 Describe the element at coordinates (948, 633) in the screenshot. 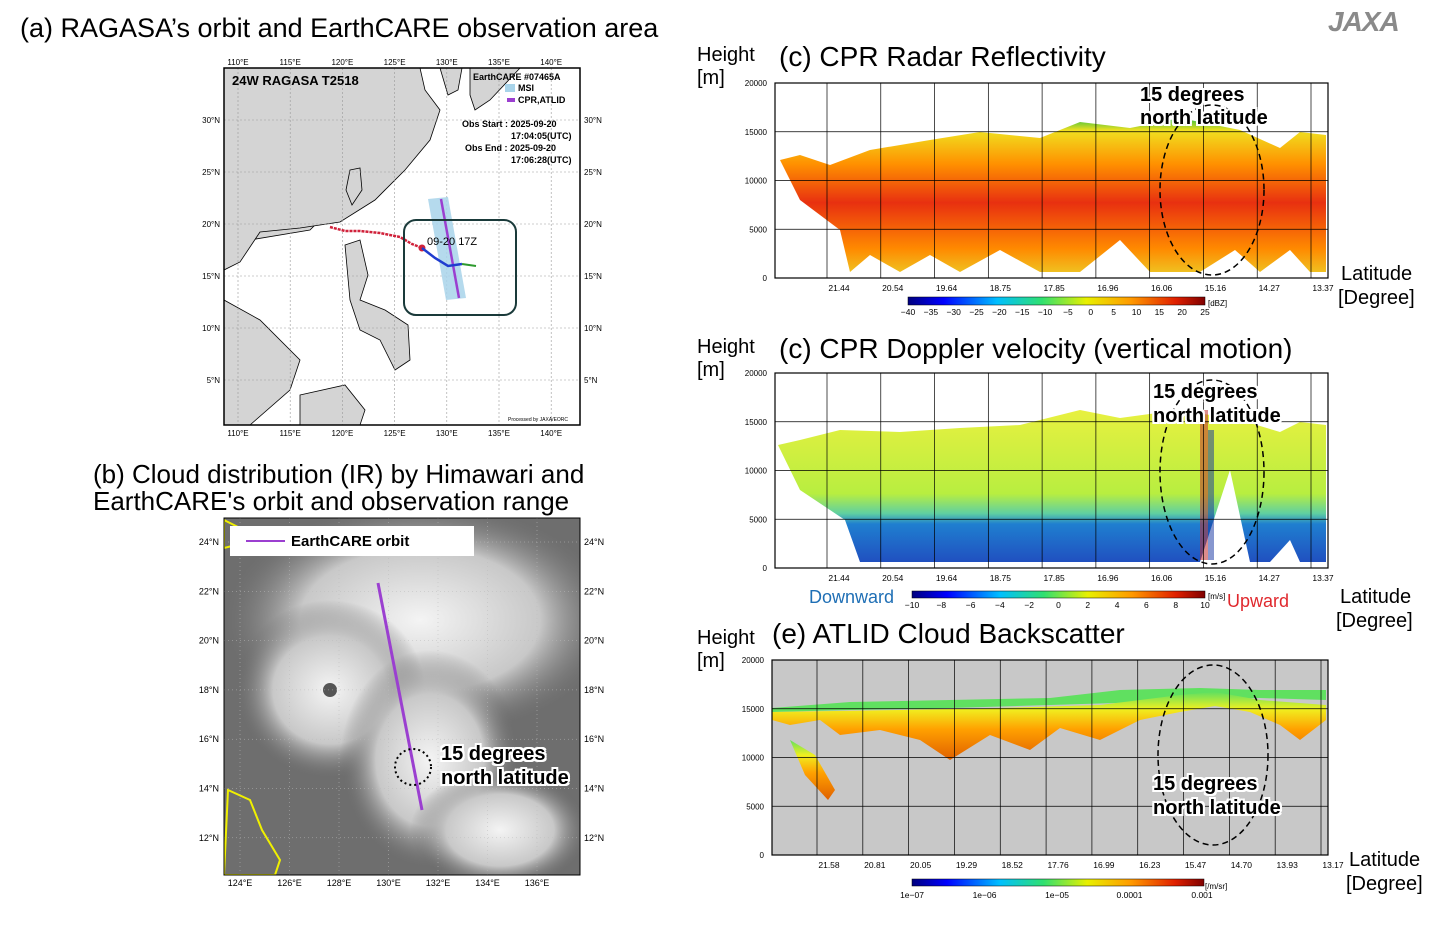

I see `e-title: (e) ATLID Cloud Backscatter` at that location.